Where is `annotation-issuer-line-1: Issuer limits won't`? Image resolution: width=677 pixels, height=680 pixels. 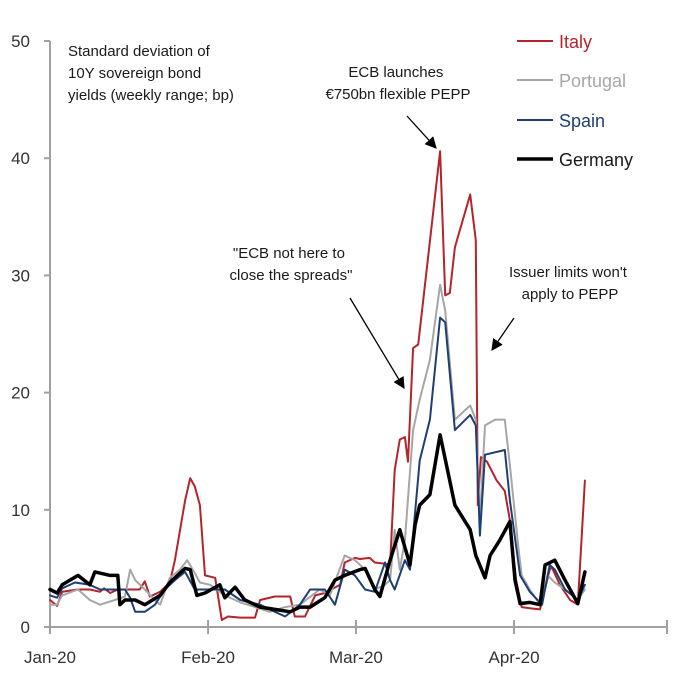
annotation-issuer-line-1: Issuer limits won't is located at coordinates (568, 272).